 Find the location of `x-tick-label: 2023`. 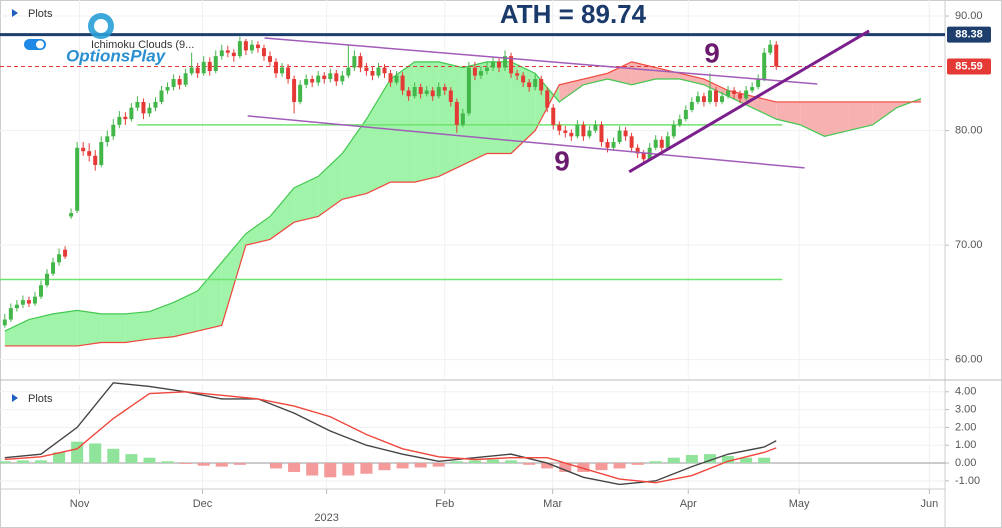

x-tick-label: 2023 is located at coordinates (326, 518).